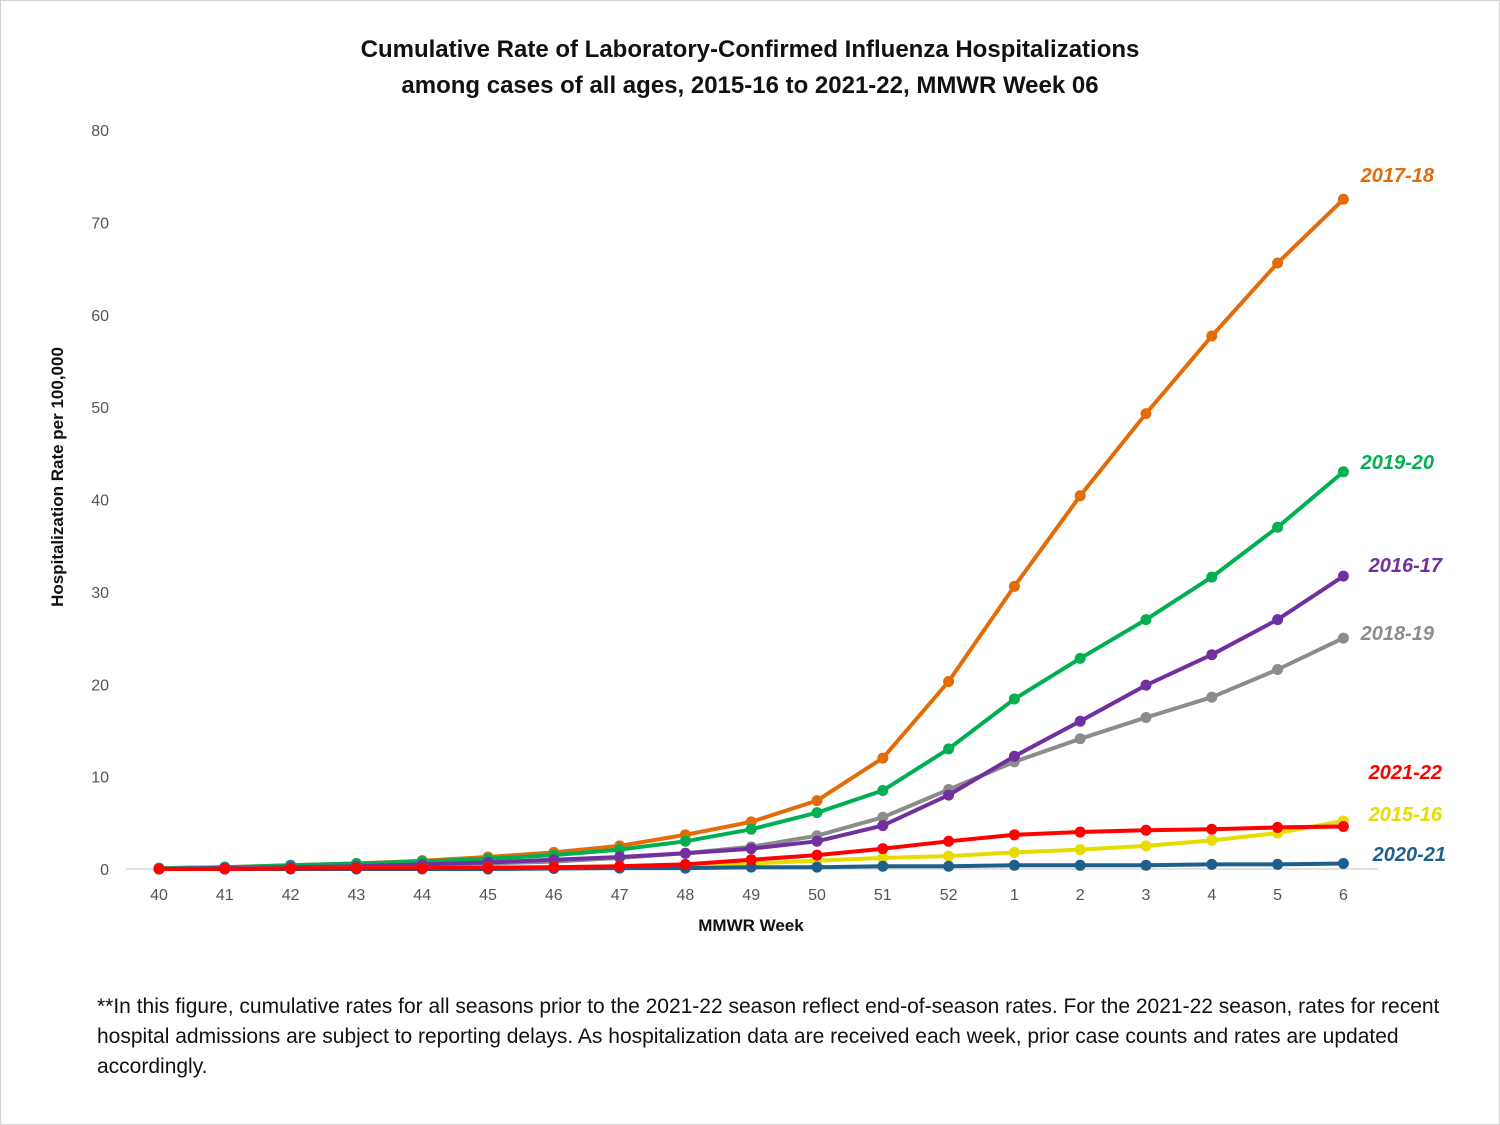 Image resolution: width=1500 pixels, height=1125 pixels. I want to click on x-tick-label: 46, so click(554, 895).